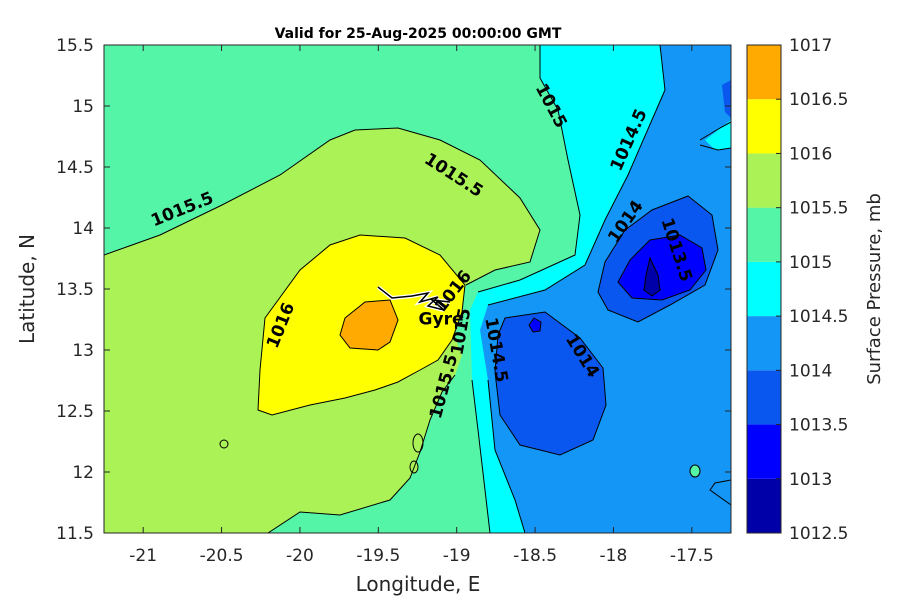  Describe the element at coordinates (874, 289) in the screenshot. I see `colorbar-label: Surface Pressure, mb` at that location.